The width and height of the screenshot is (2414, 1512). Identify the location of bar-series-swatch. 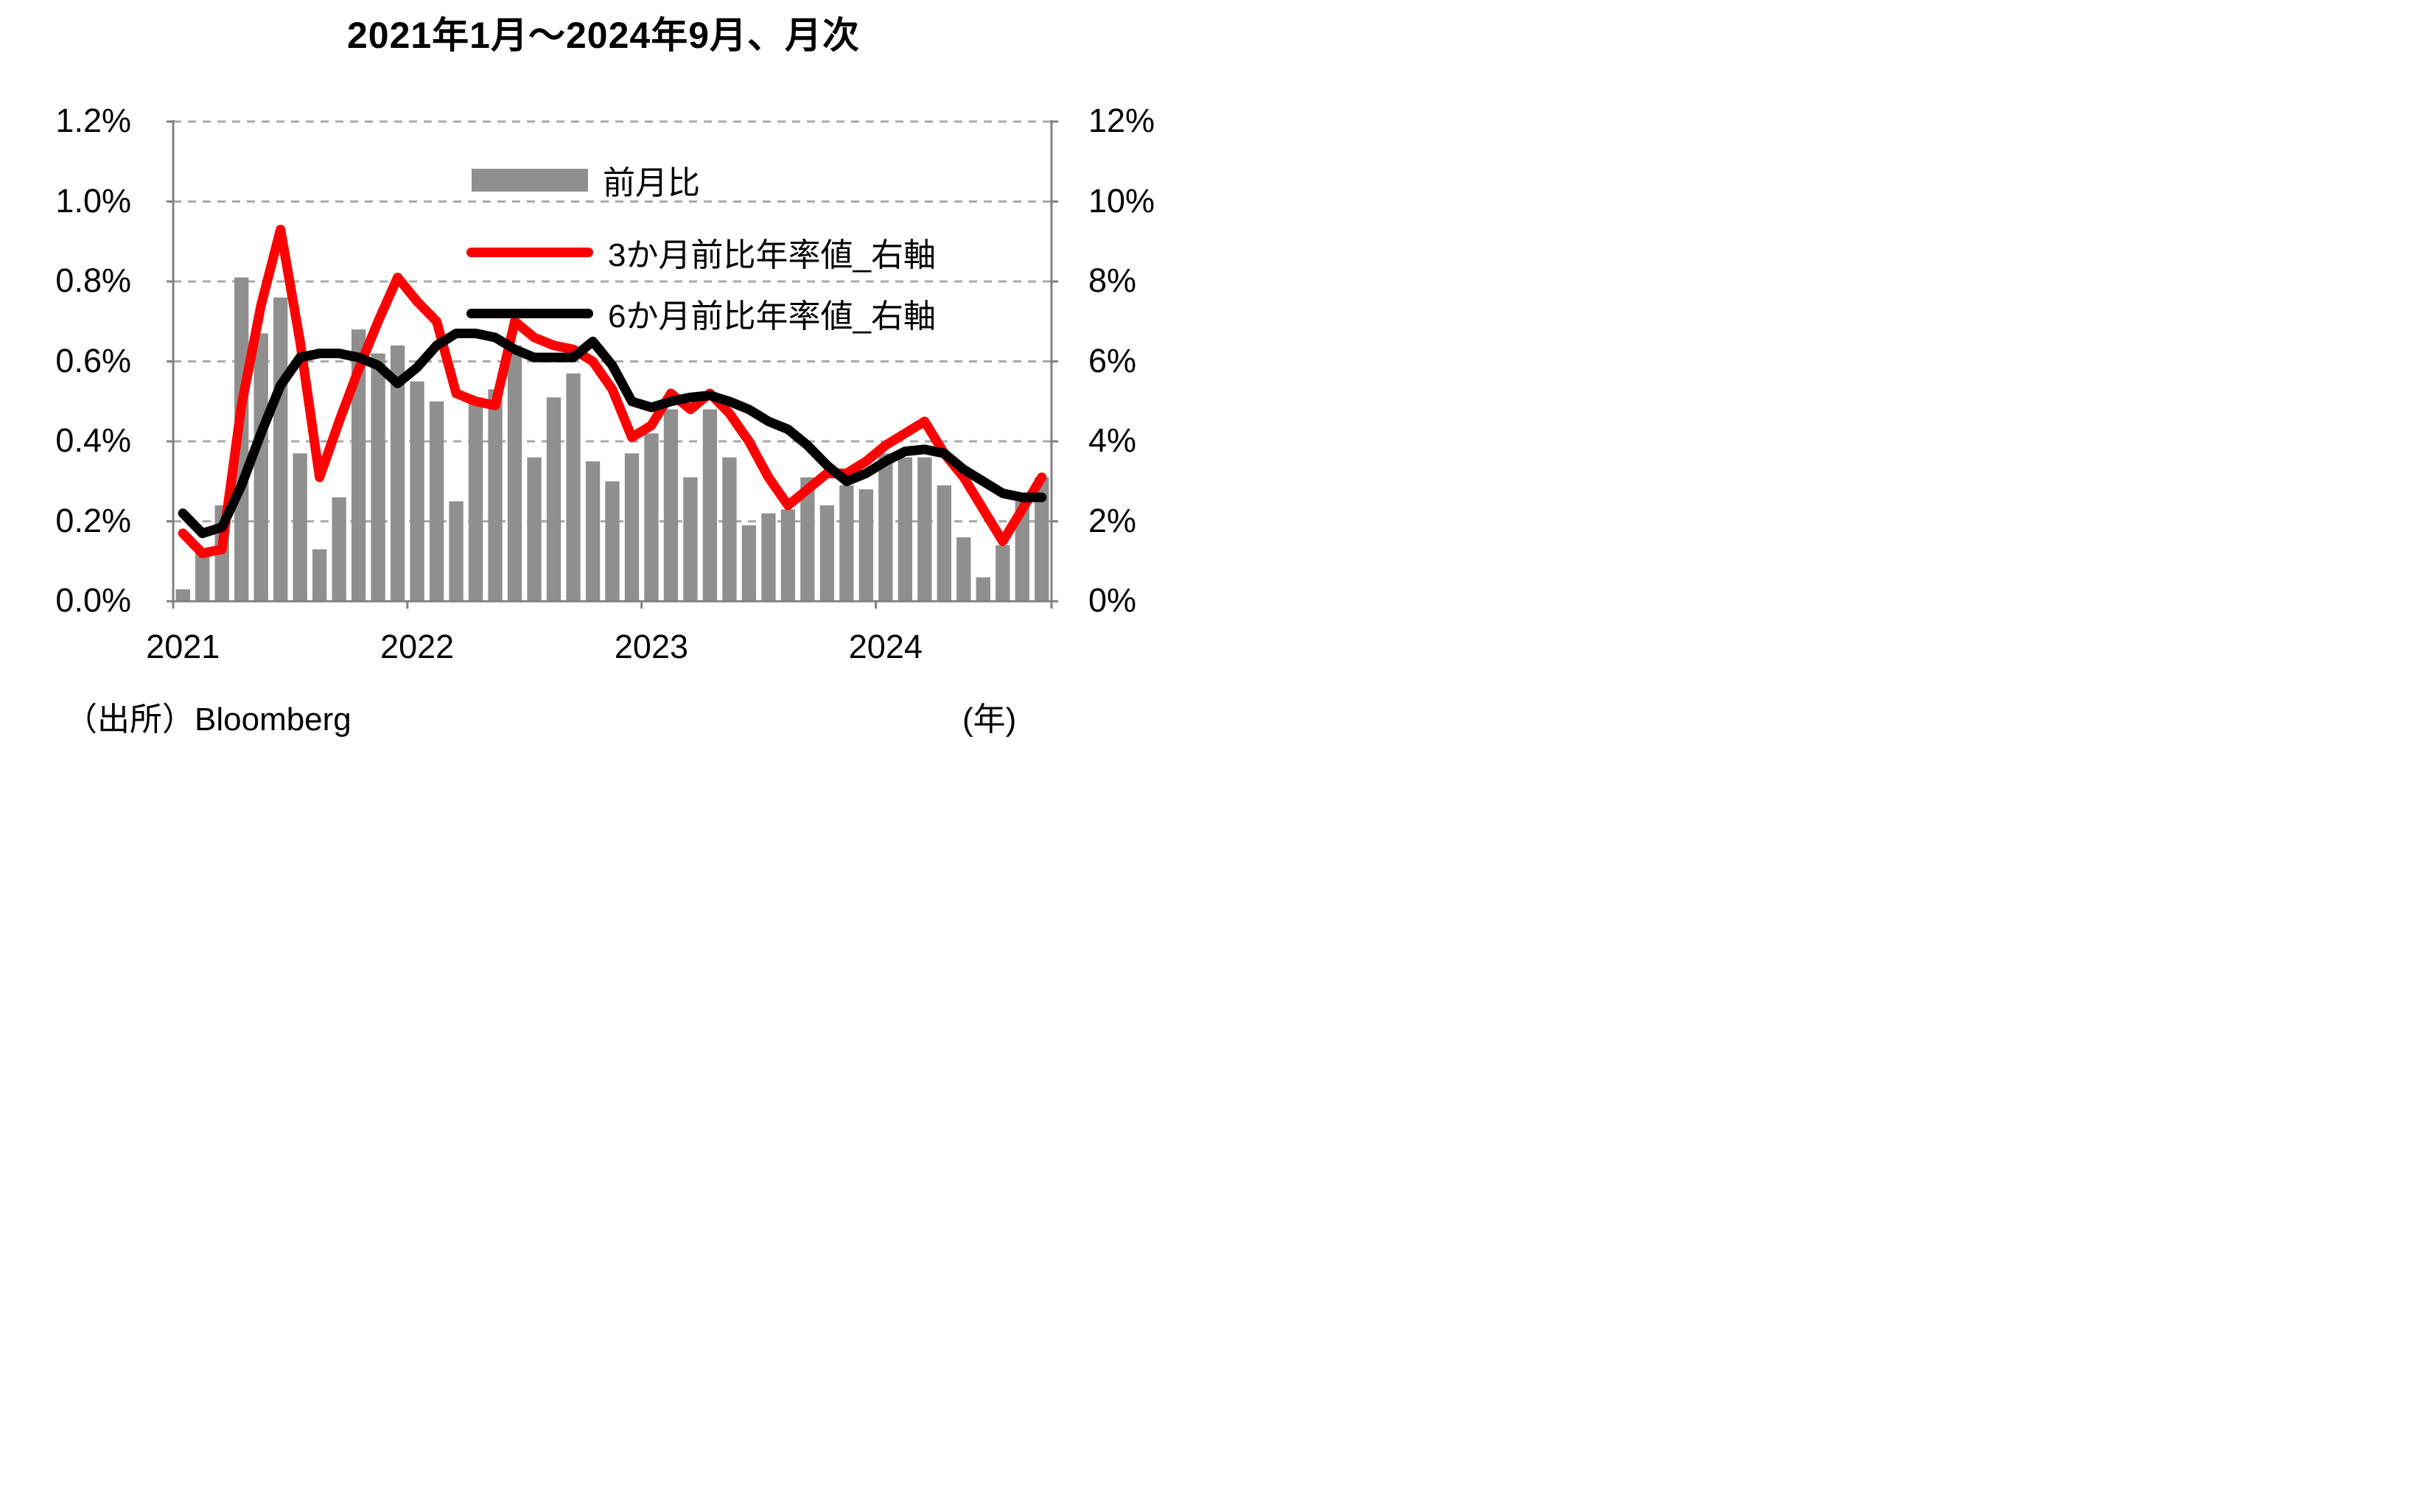
(530, 180).